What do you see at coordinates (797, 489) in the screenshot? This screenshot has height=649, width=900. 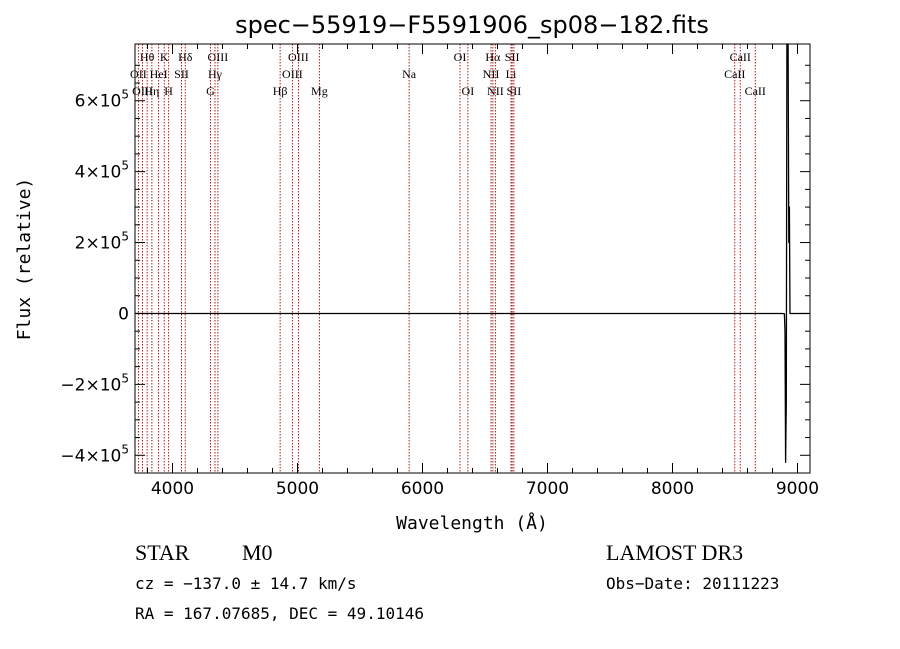 I see `x-tick-label: 9000` at bounding box center [797, 489].